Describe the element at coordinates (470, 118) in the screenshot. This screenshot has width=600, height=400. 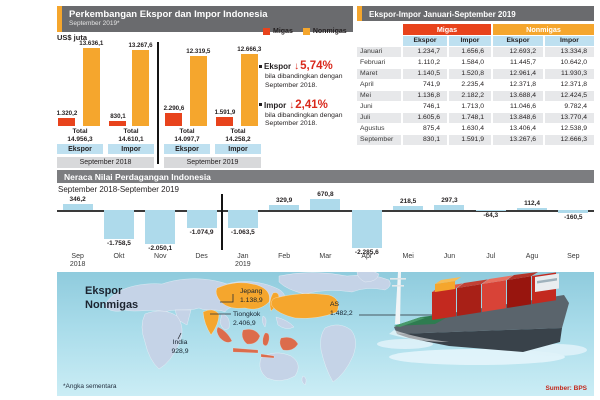
I see `value-cell: 1.748,1` at that location.